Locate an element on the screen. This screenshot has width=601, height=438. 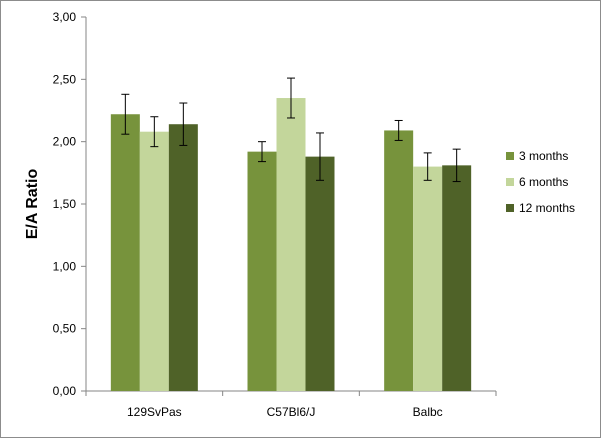
y-tick-label: 1,50 is located at coordinates (65, 204).